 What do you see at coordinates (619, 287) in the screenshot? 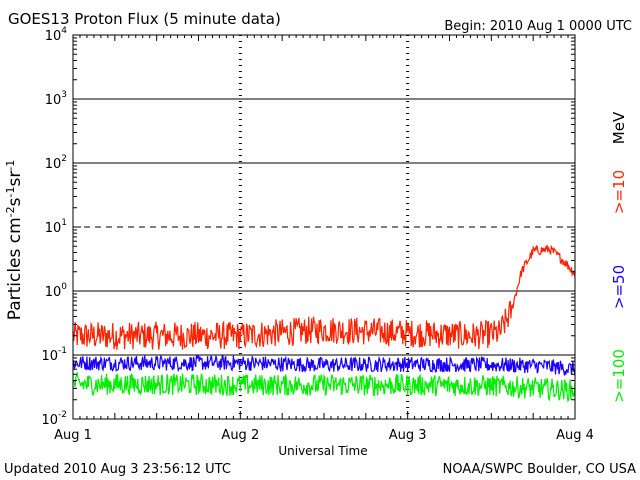
I see `legend-item: >=50` at bounding box center [619, 287].